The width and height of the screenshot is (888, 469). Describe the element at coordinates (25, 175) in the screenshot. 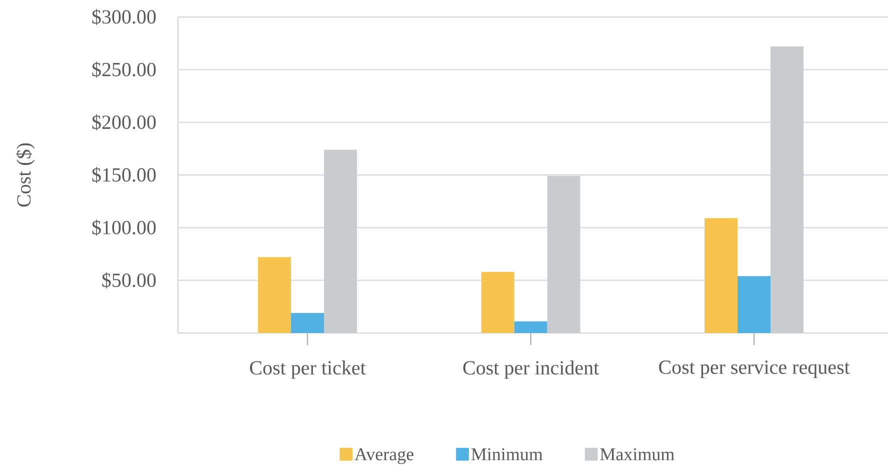

I see `y-axis-title: Cost ($)` at that location.